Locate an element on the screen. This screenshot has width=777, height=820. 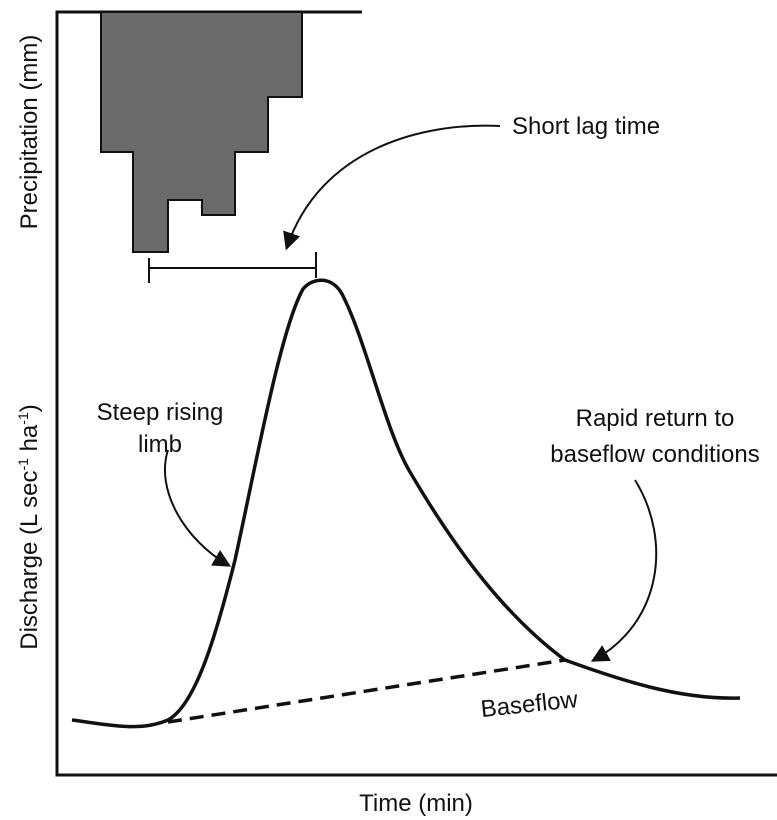
recession-arrow is located at coordinates (624, 570).